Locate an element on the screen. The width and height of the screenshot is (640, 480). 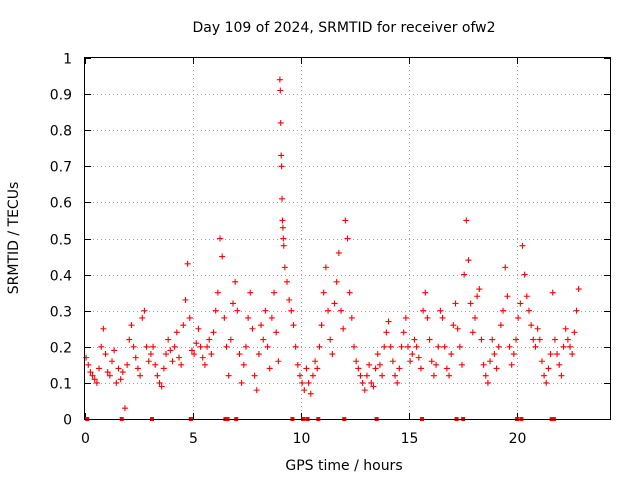
y-tick-label: 0.2 is located at coordinates (61, 349).